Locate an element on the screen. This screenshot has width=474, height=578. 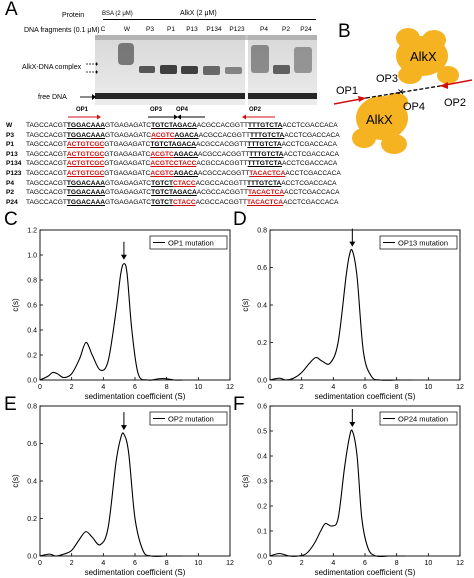
sequence-name: W is located at coordinates (9, 125).